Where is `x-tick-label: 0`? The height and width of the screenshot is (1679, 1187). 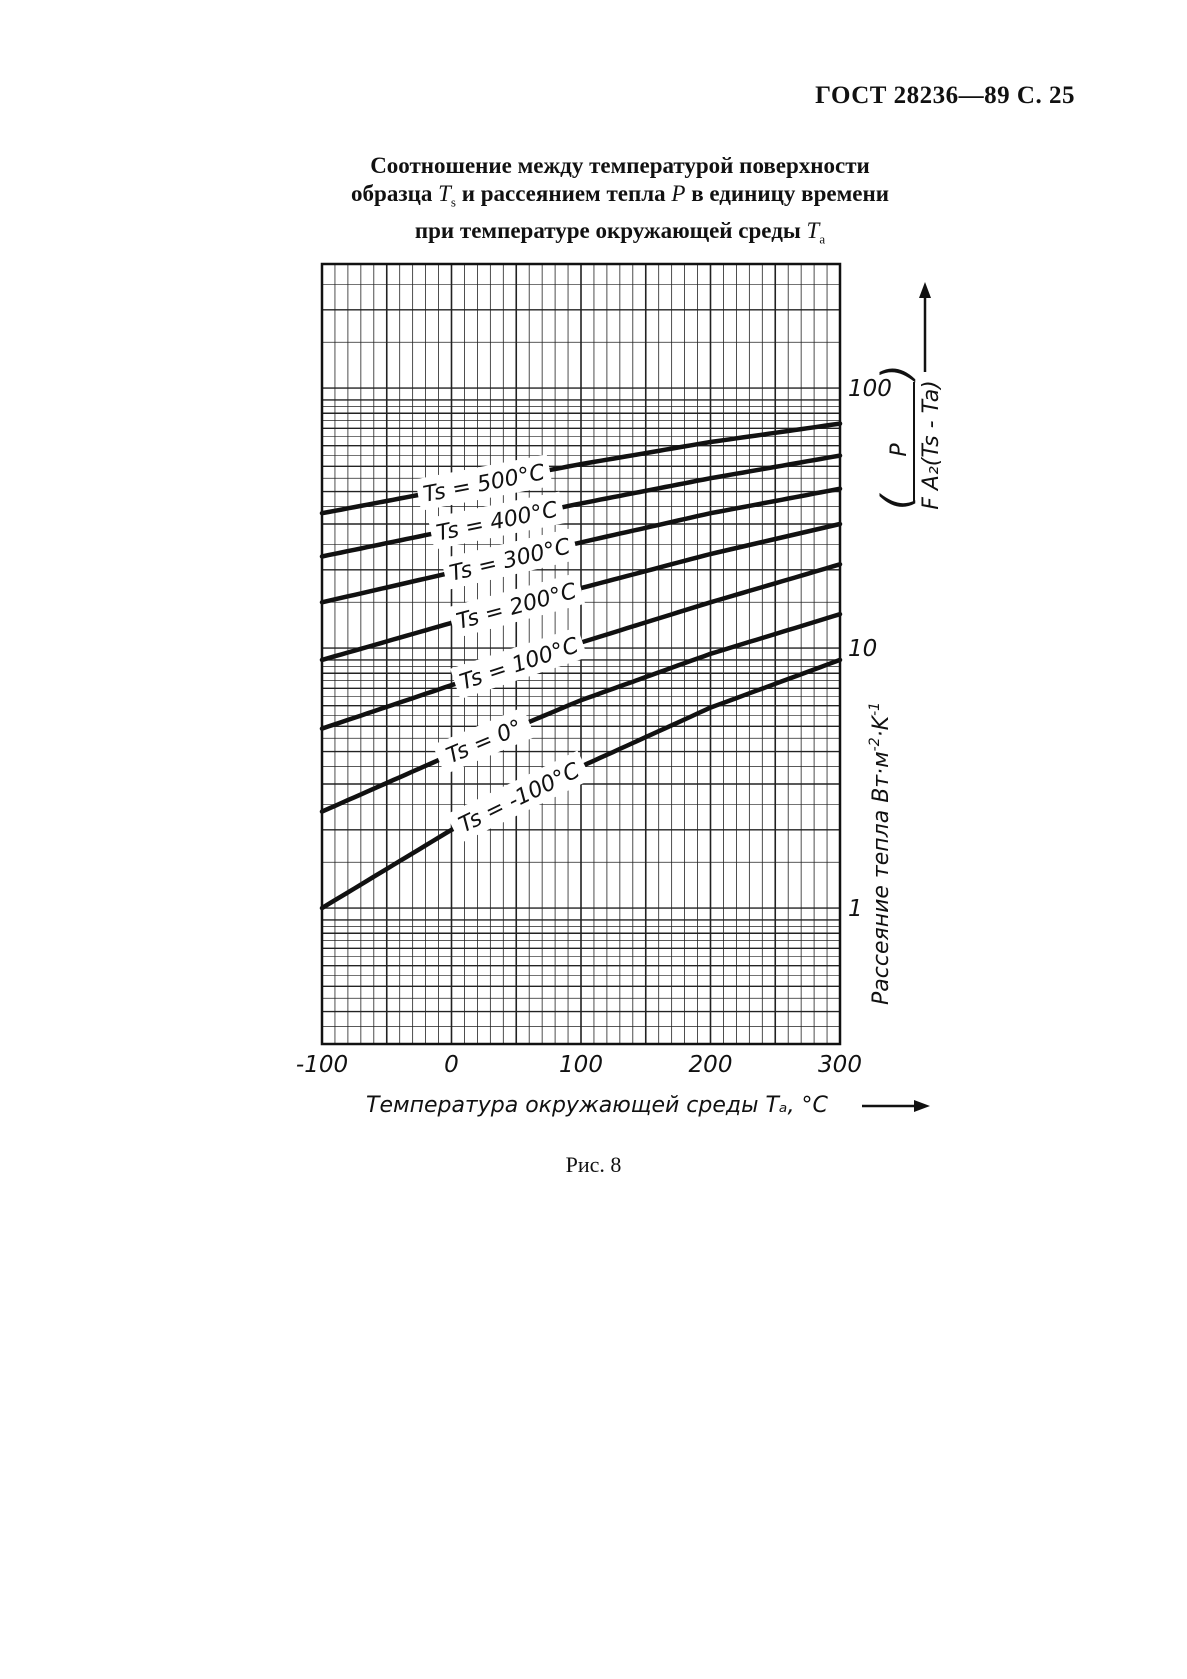 x-tick-label: 0 is located at coordinates (451, 1065).